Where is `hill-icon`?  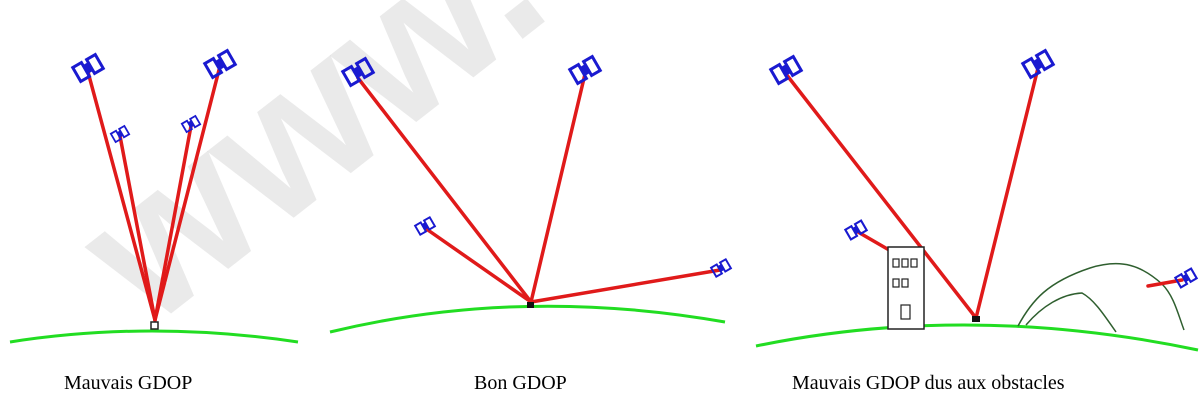 hill-icon is located at coordinates (1101, 297).